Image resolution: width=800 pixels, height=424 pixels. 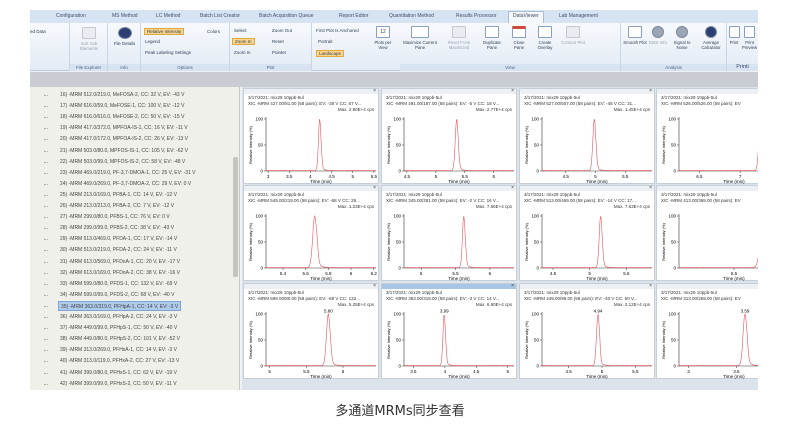 What do you see at coordinates (459, 145) in the screenshot?
I see `chromatogram-trace` at bounding box center [459, 145].